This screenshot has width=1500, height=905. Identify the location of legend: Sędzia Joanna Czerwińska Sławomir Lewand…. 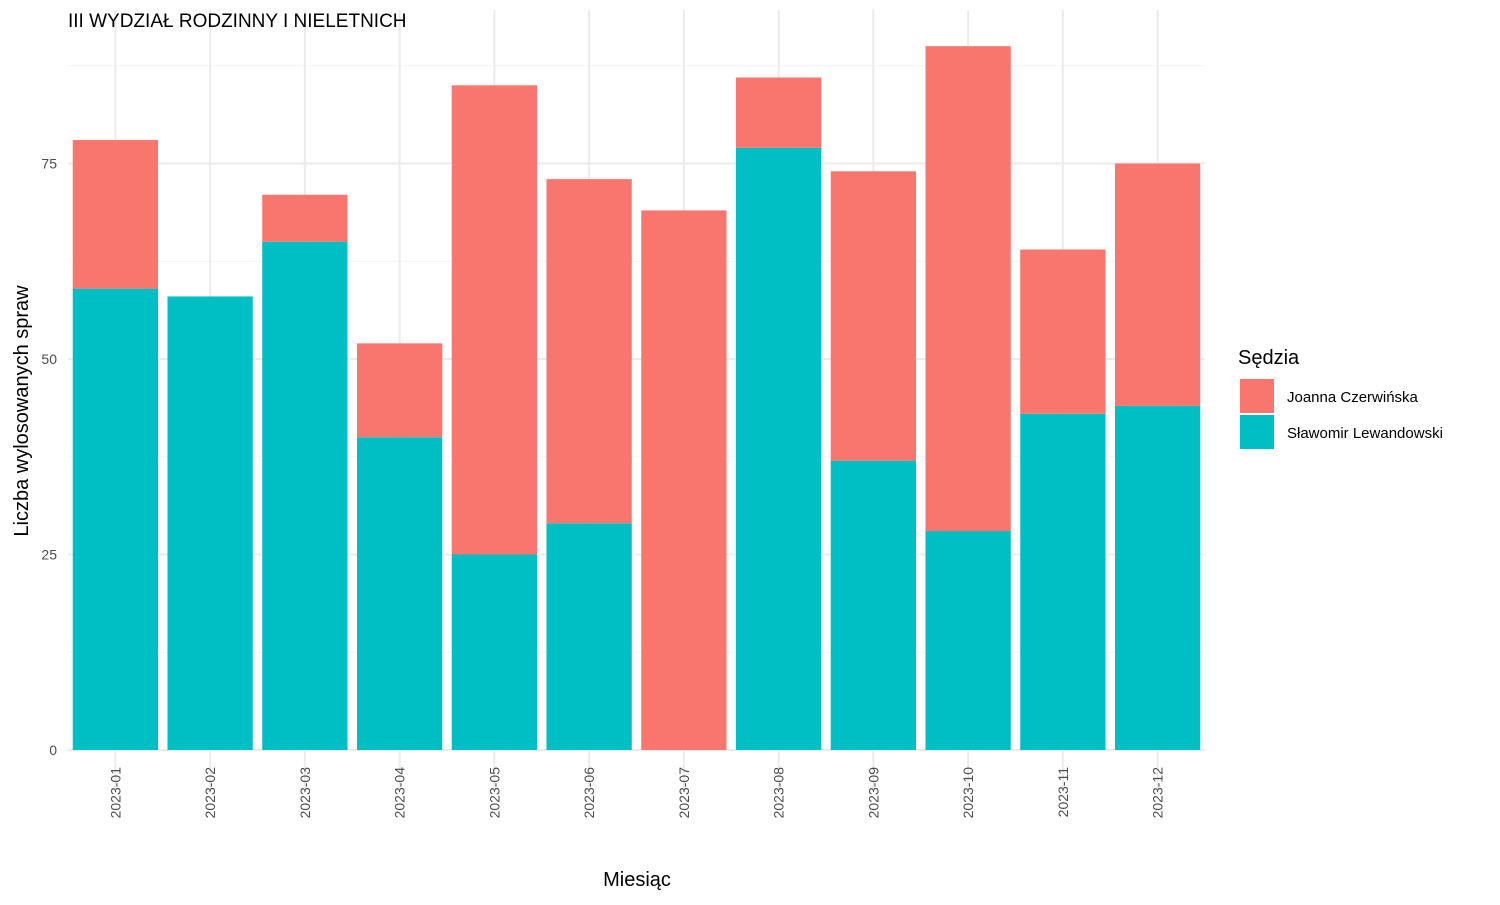
(1340, 398).